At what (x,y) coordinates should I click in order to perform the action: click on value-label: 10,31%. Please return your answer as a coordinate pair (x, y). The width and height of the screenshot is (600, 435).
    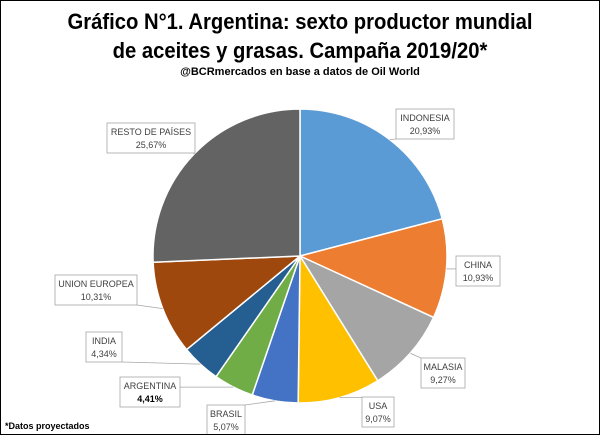
    Looking at the image, I should click on (96, 297).